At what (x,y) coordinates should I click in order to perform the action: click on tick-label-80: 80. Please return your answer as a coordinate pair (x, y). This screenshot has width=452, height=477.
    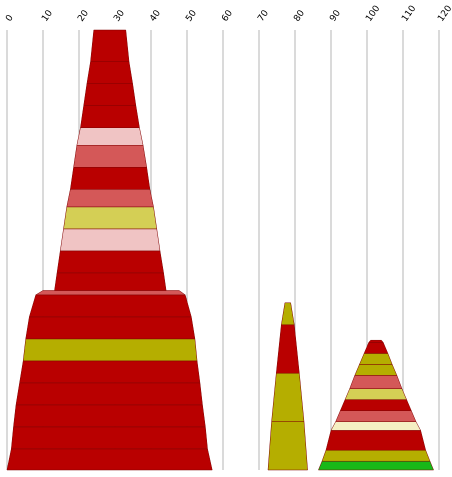
    Looking at the image, I should click on (299, 15).